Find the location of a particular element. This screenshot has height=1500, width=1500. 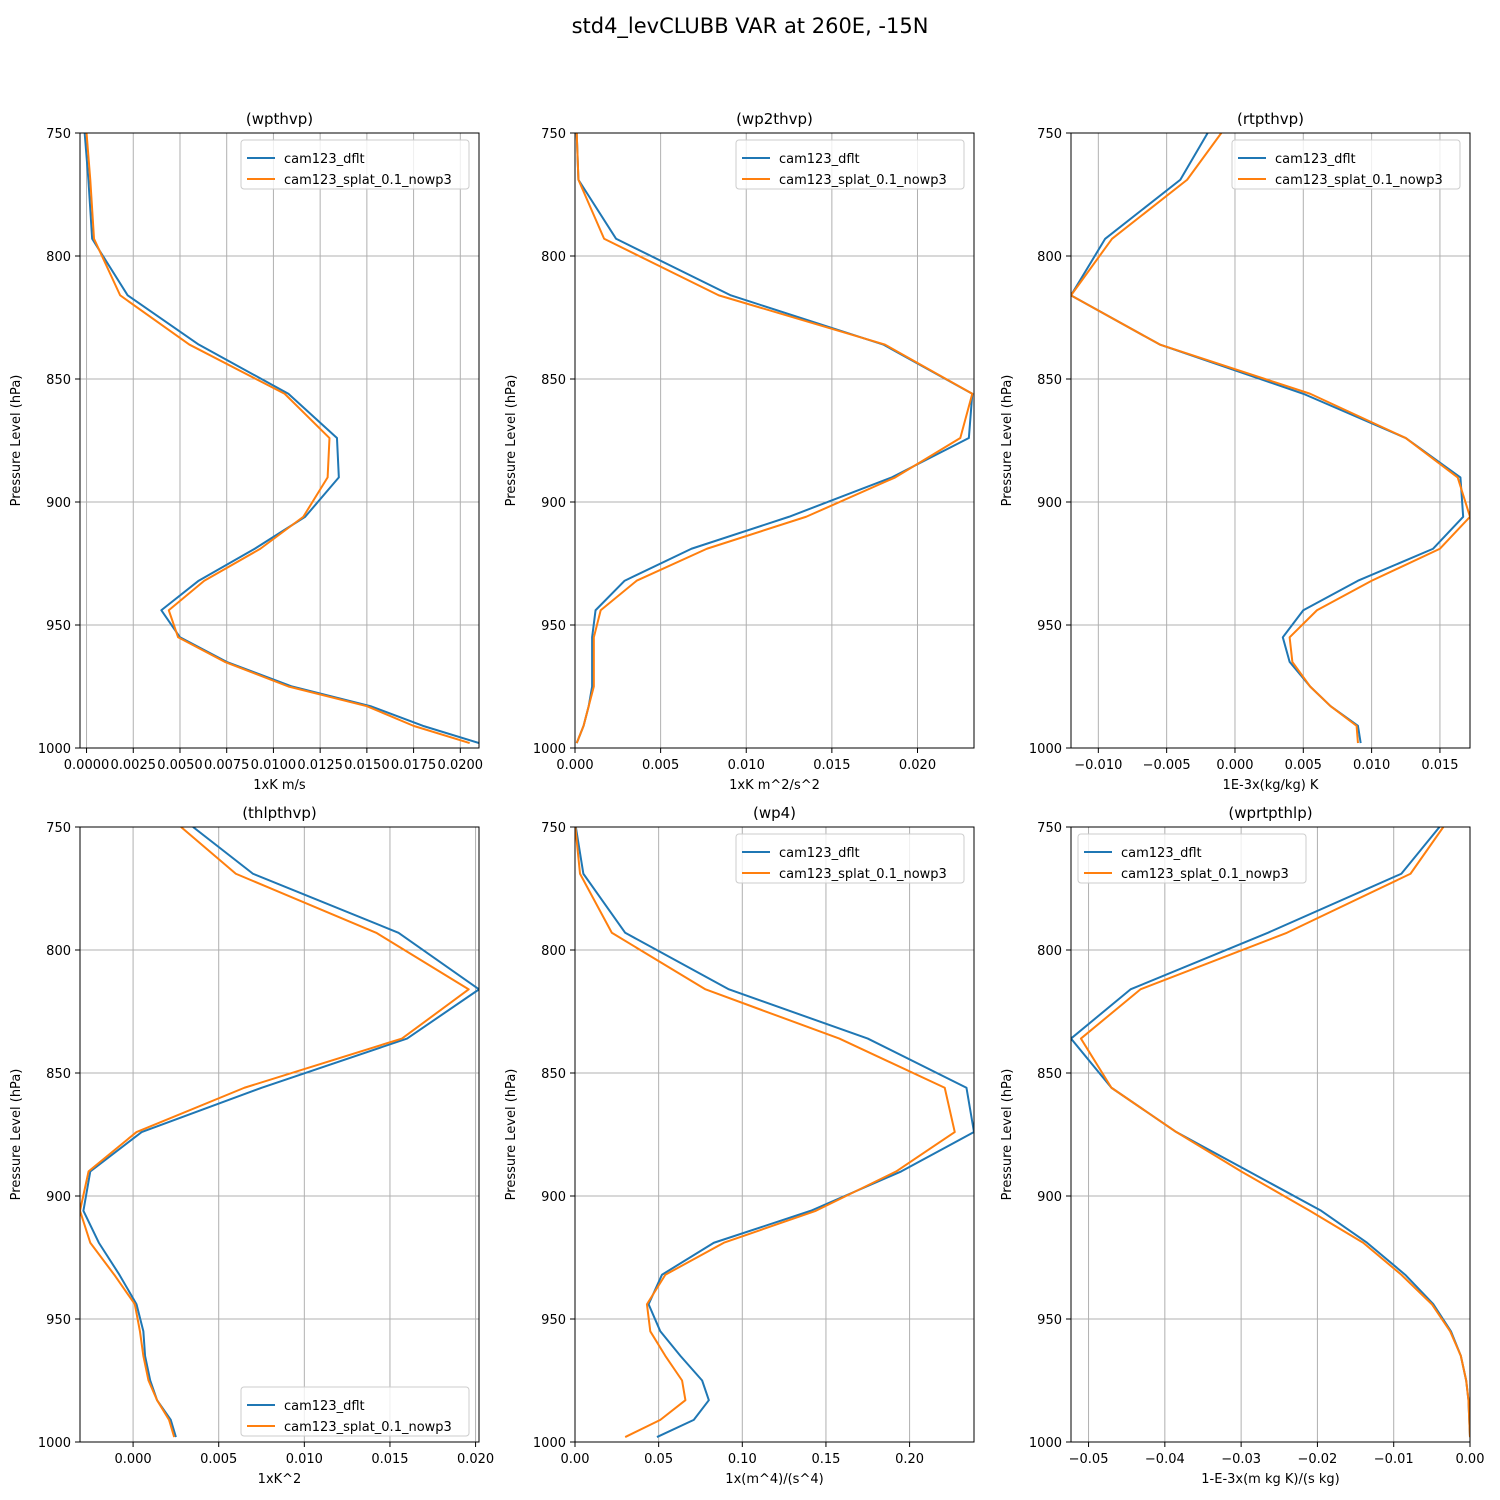

x-axis-label: 1E-3x(kg/kg) K is located at coordinates (1271, 785).